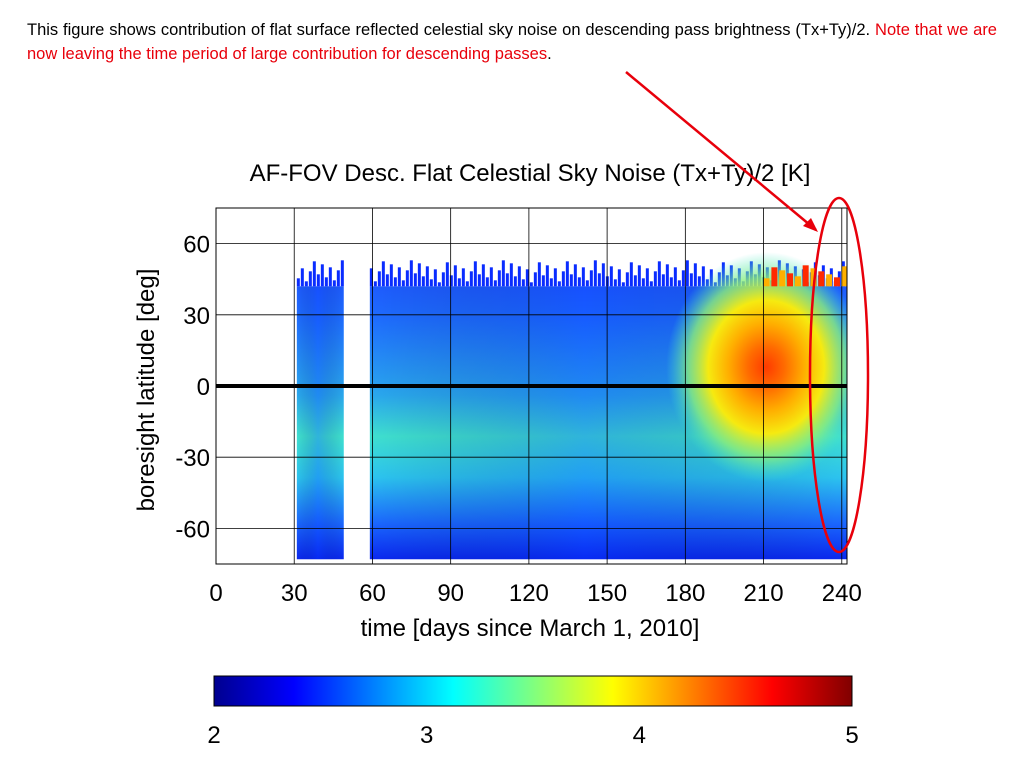 The height and width of the screenshot is (768, 1024). Describe the element at coordinates (756, 367) in the screenshot. I see `heatmap-hotspot` at that location.